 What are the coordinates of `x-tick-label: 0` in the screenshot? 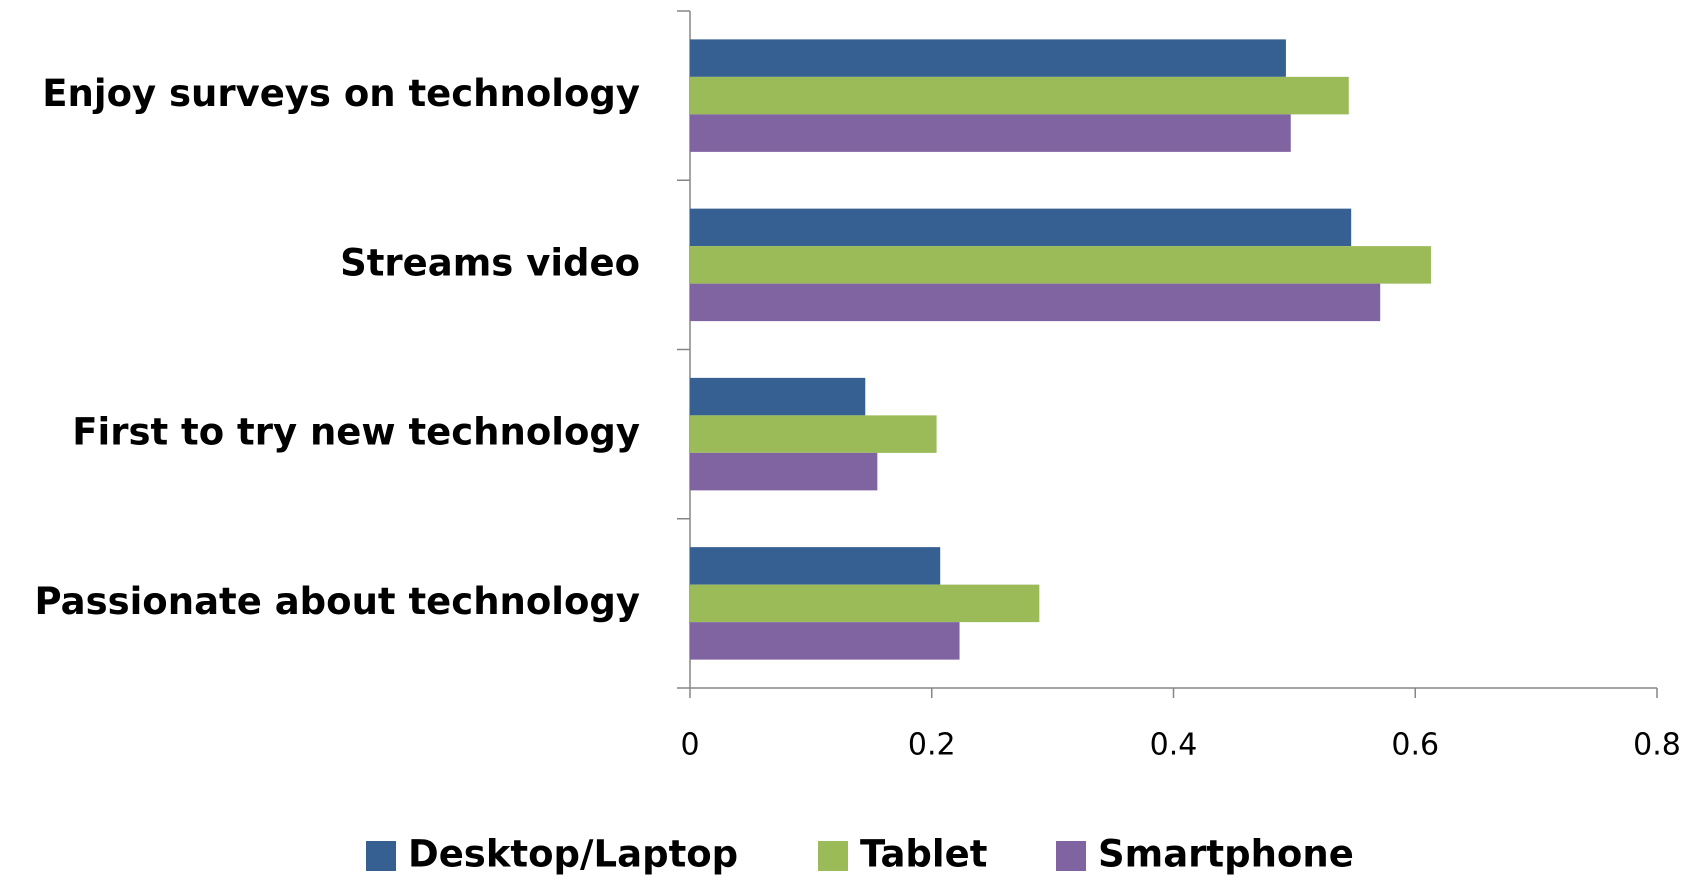 It's located at (689, 745).